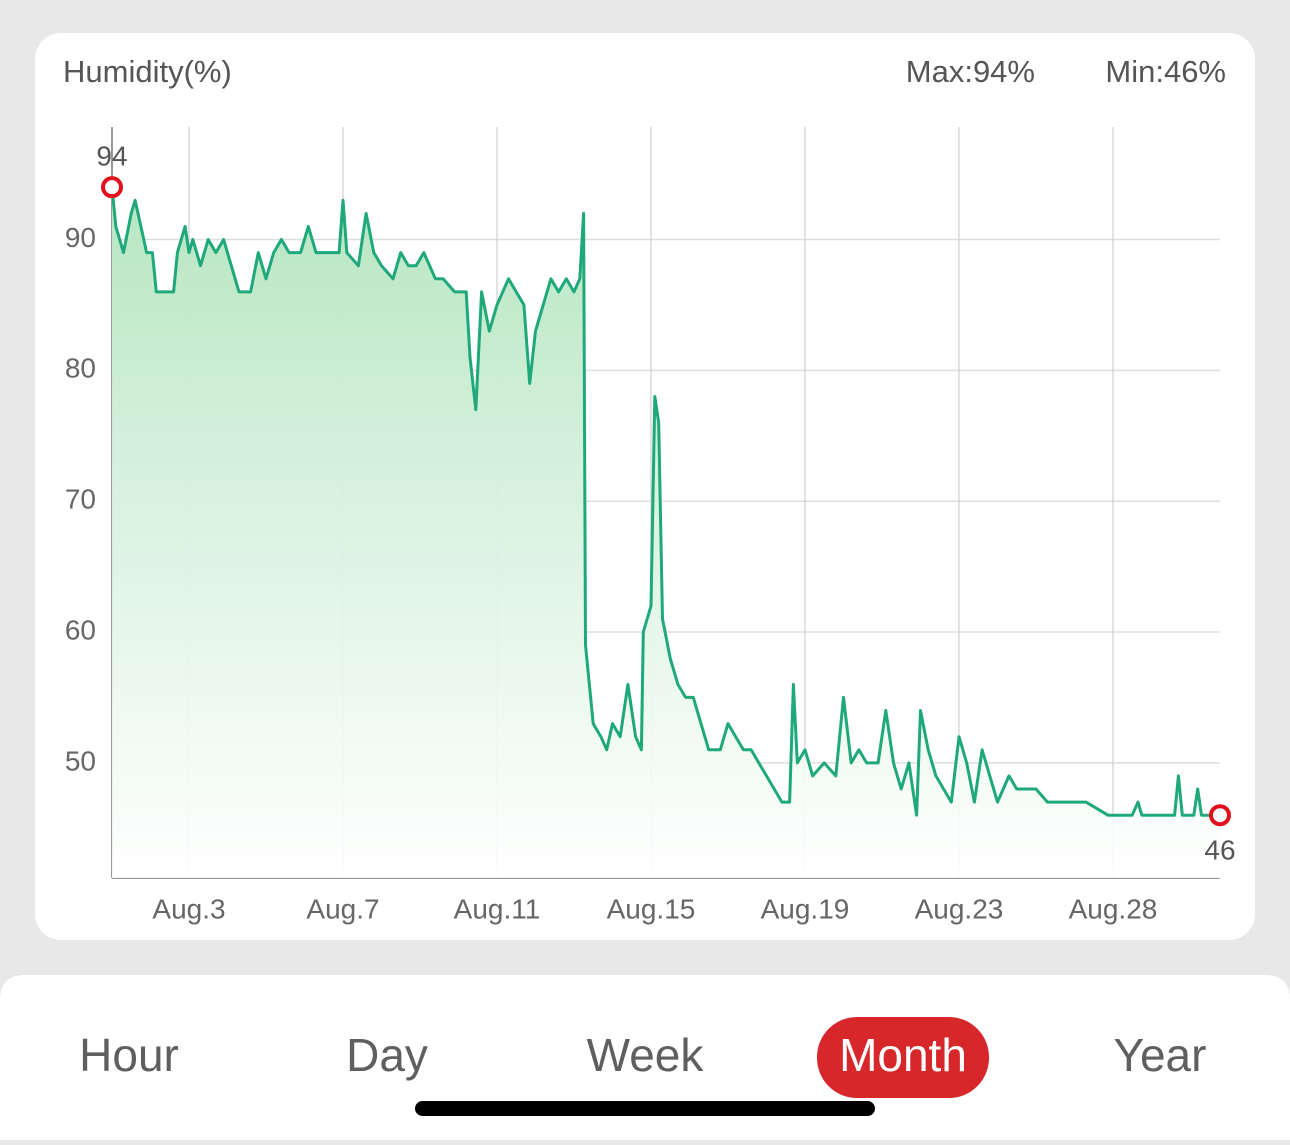 The image size is (1290, 1145). What do you see at coordinates (147, 71) in the screenshot?
I see `chart-title: Humidity(%)` at bounding box center [147, 71].